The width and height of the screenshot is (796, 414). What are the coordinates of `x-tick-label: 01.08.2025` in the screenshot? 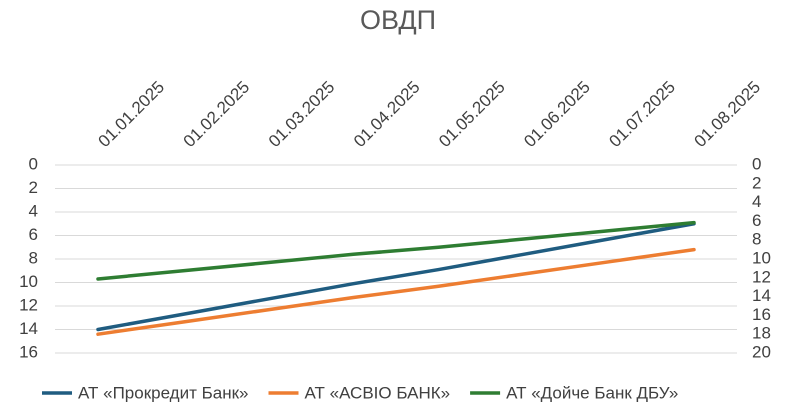 It's located at (728, 114).